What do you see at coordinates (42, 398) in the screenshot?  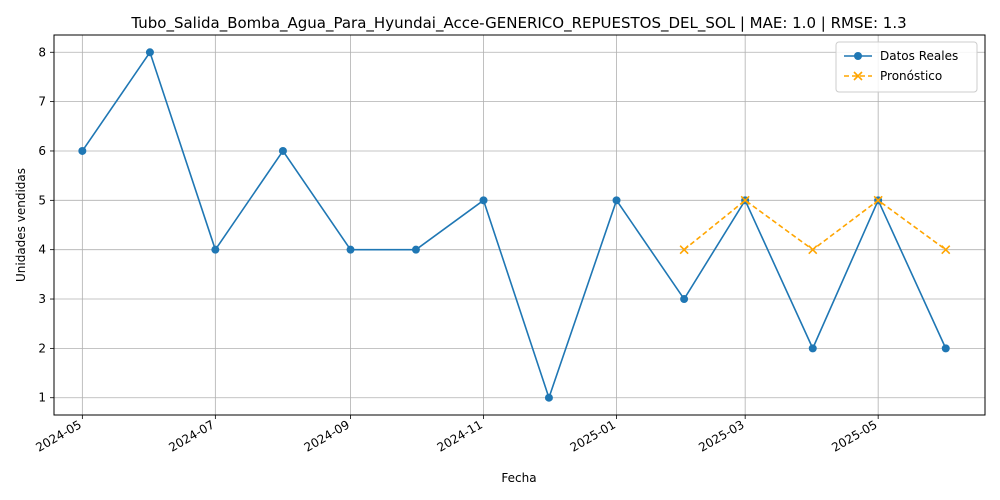 I see `y-tick-label: 1` at bounding box center [42, 398].